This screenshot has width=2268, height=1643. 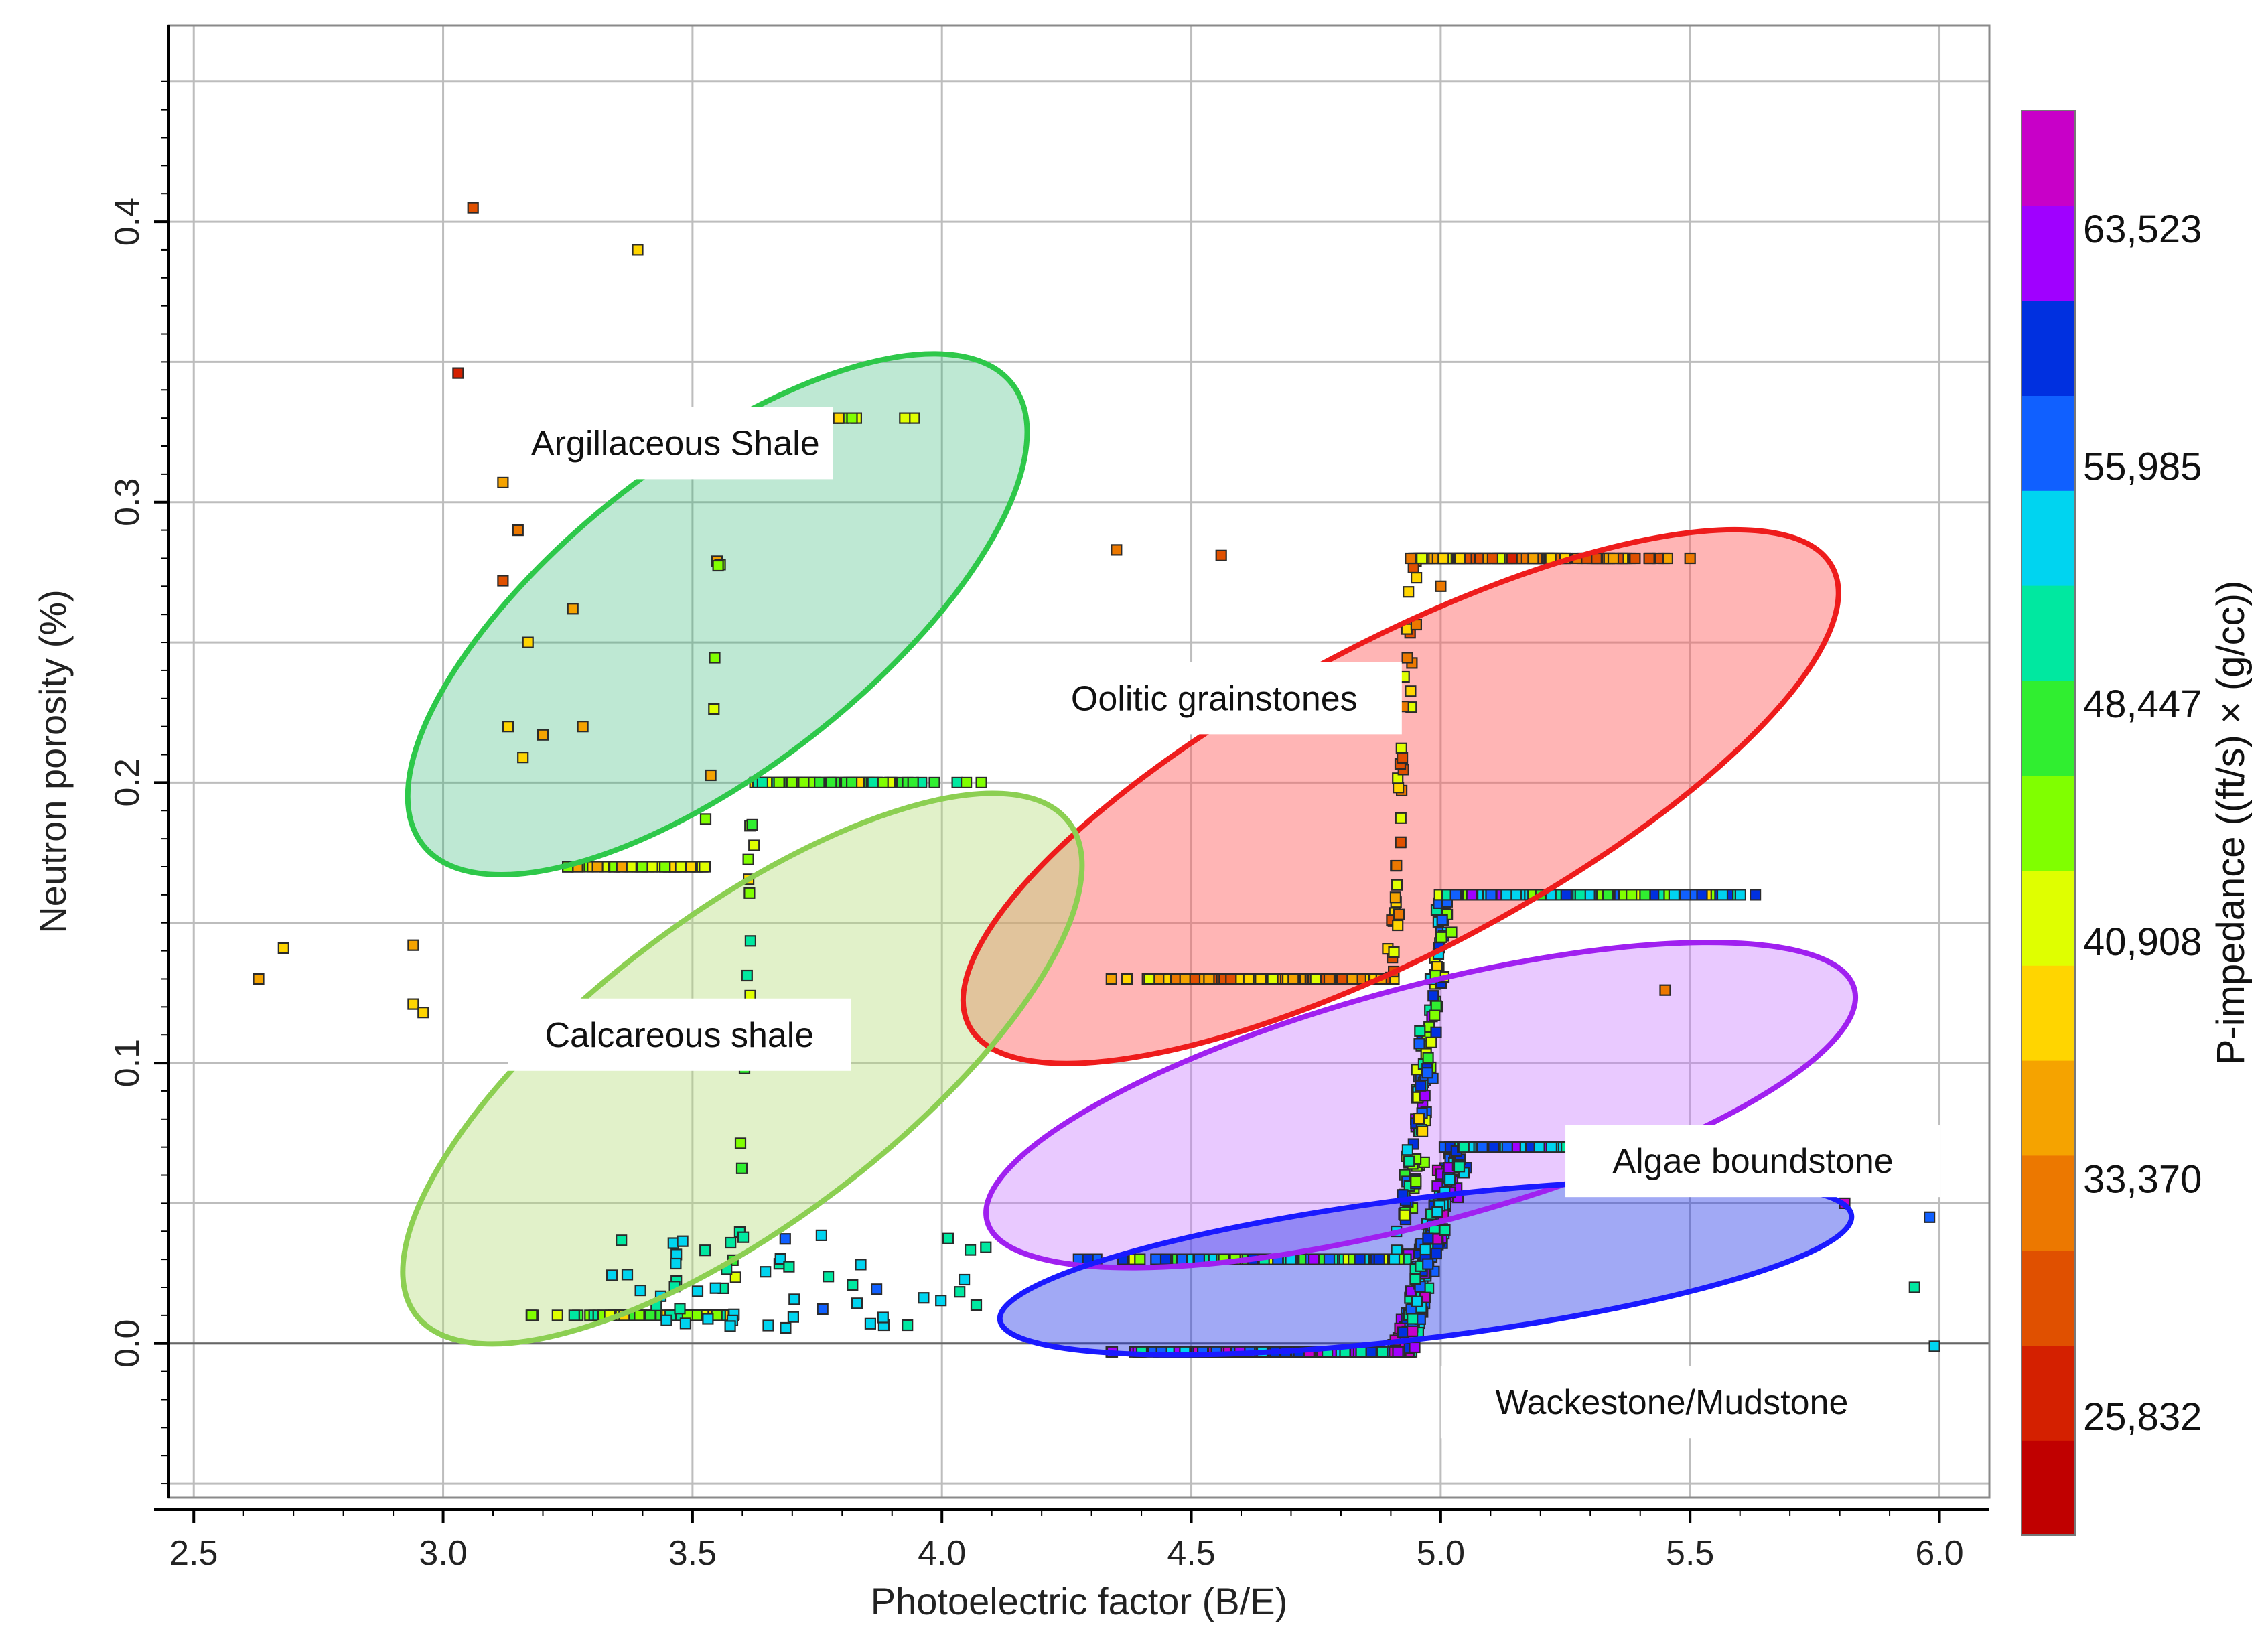 What do you see at coordinates (127, 222) in the screenshot?
I see `y-tick-label: 0.4` at bounding box center [127, 222].